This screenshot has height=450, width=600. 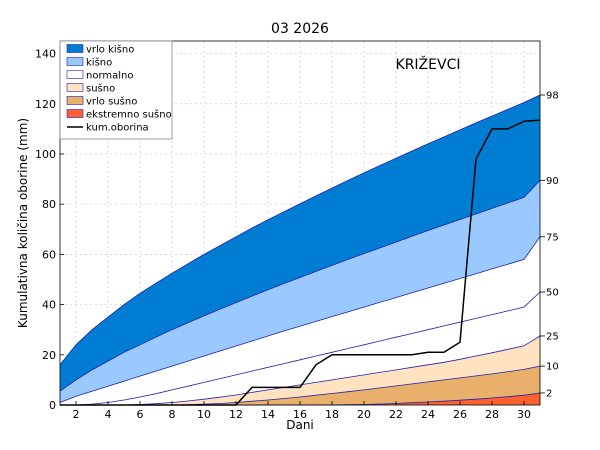 I want to click on y-tick-label: 80, so click(x=49, y=204).